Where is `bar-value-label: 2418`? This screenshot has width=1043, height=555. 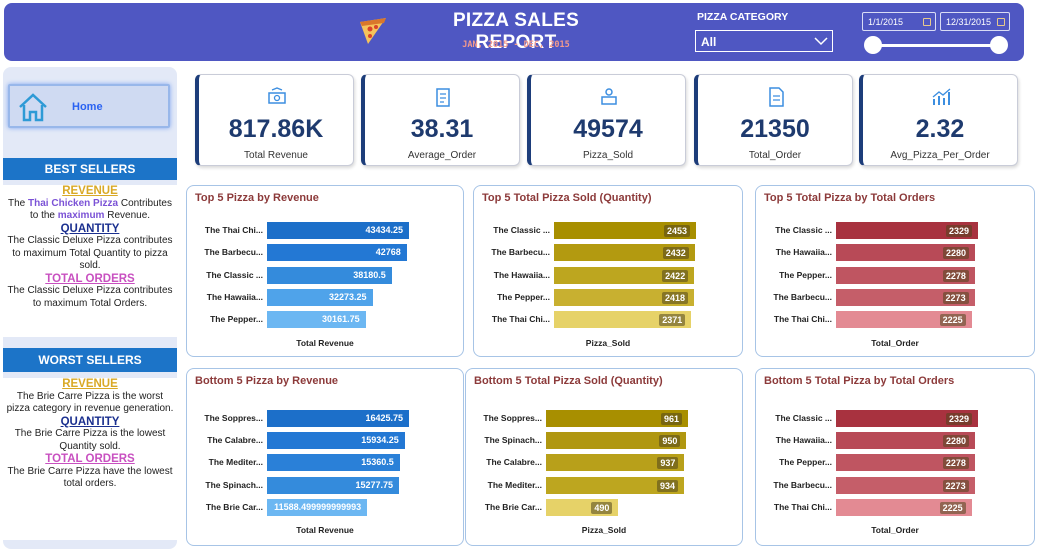 bar-value-label: 2418 is located at coordinates (674, 297).